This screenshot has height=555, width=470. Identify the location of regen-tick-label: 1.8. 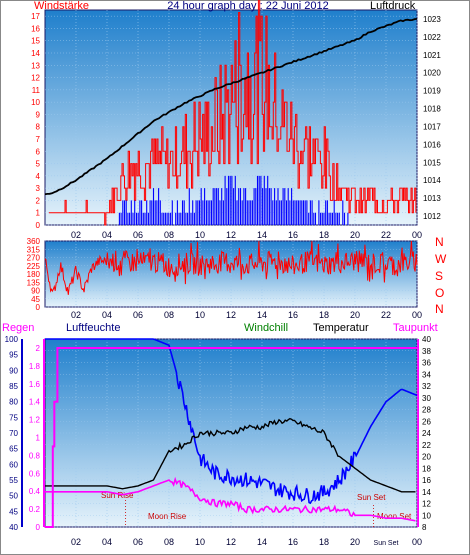
(35, 366).